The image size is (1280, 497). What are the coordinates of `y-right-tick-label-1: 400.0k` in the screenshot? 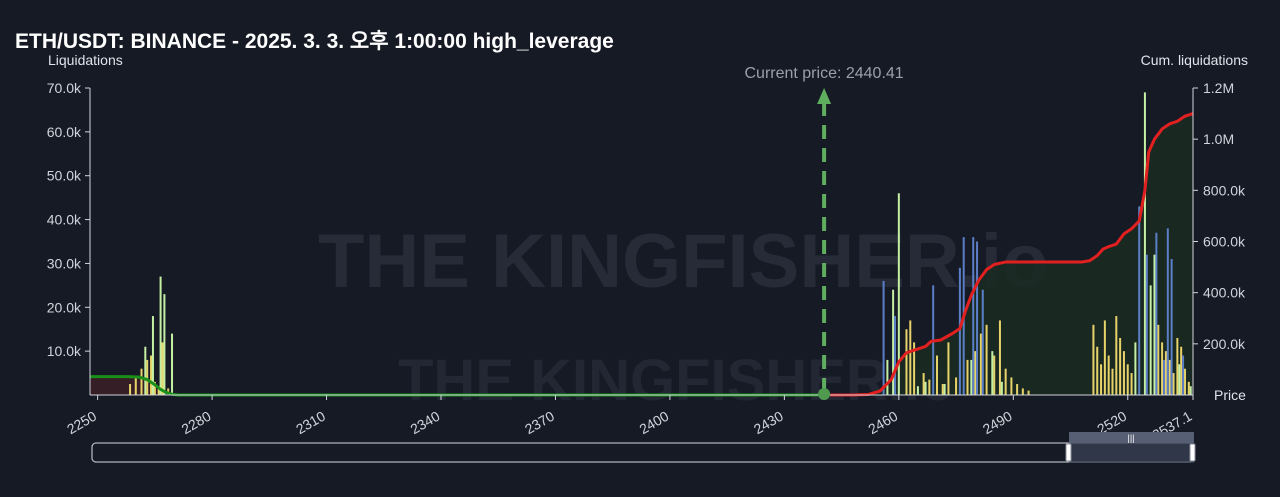 It's located at (1224, 293).